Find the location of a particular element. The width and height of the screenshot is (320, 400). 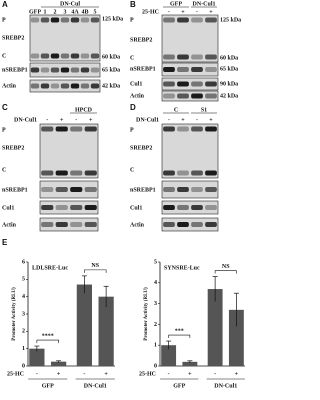

y-tick-label: 6 is located at coordinates (23, 262).